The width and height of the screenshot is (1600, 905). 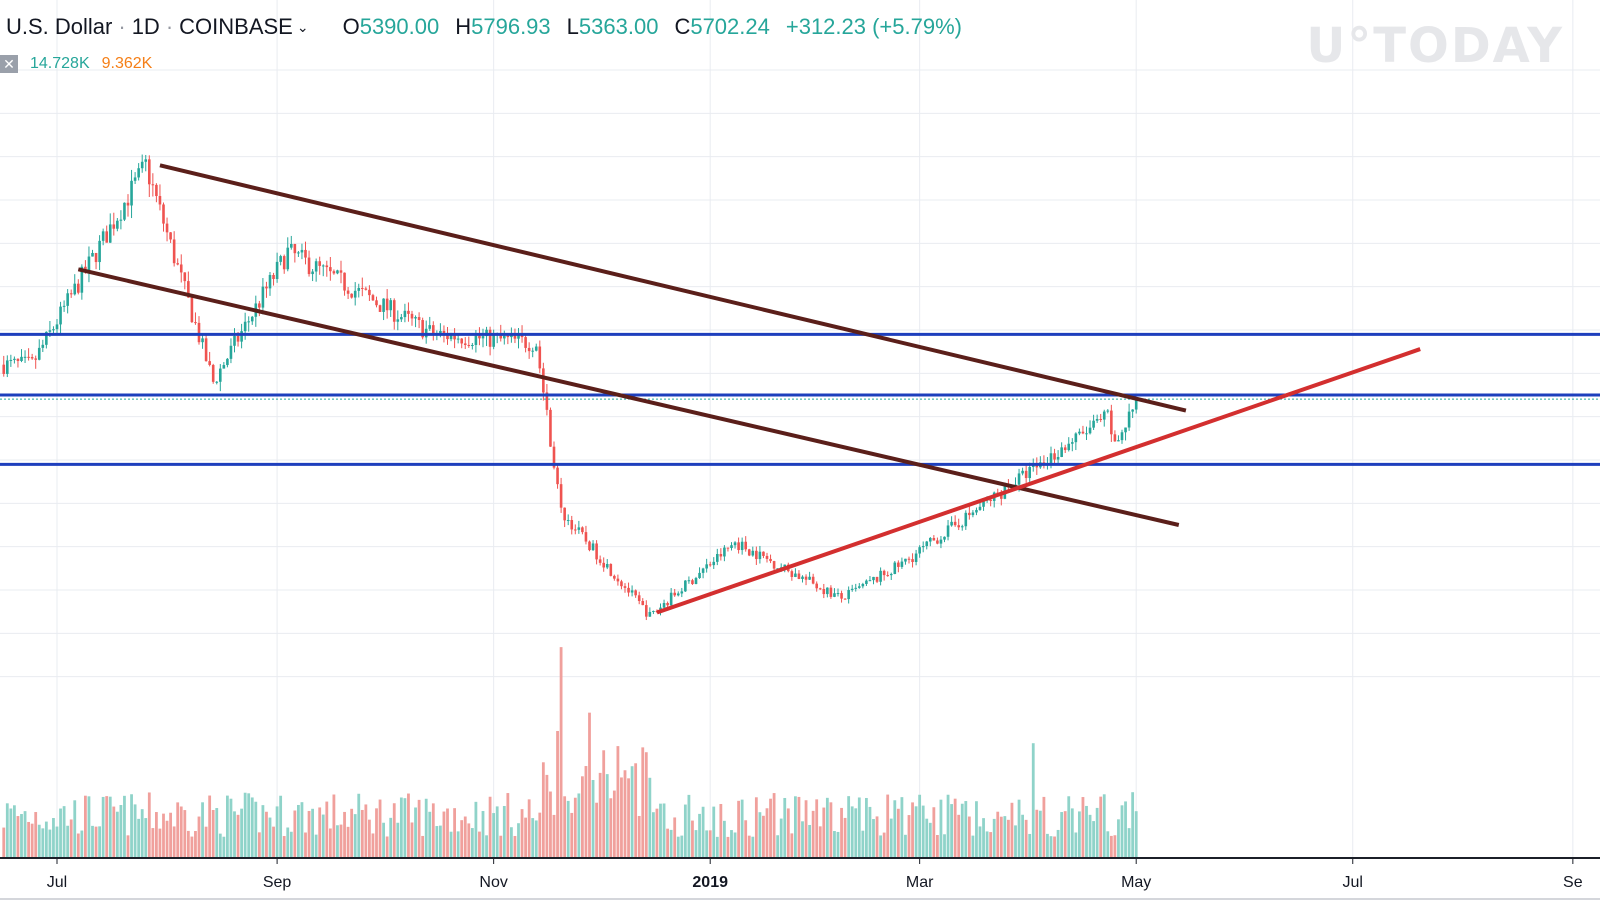 I want to click on x-tick-label: Jul, so click(x=1353, y=882).